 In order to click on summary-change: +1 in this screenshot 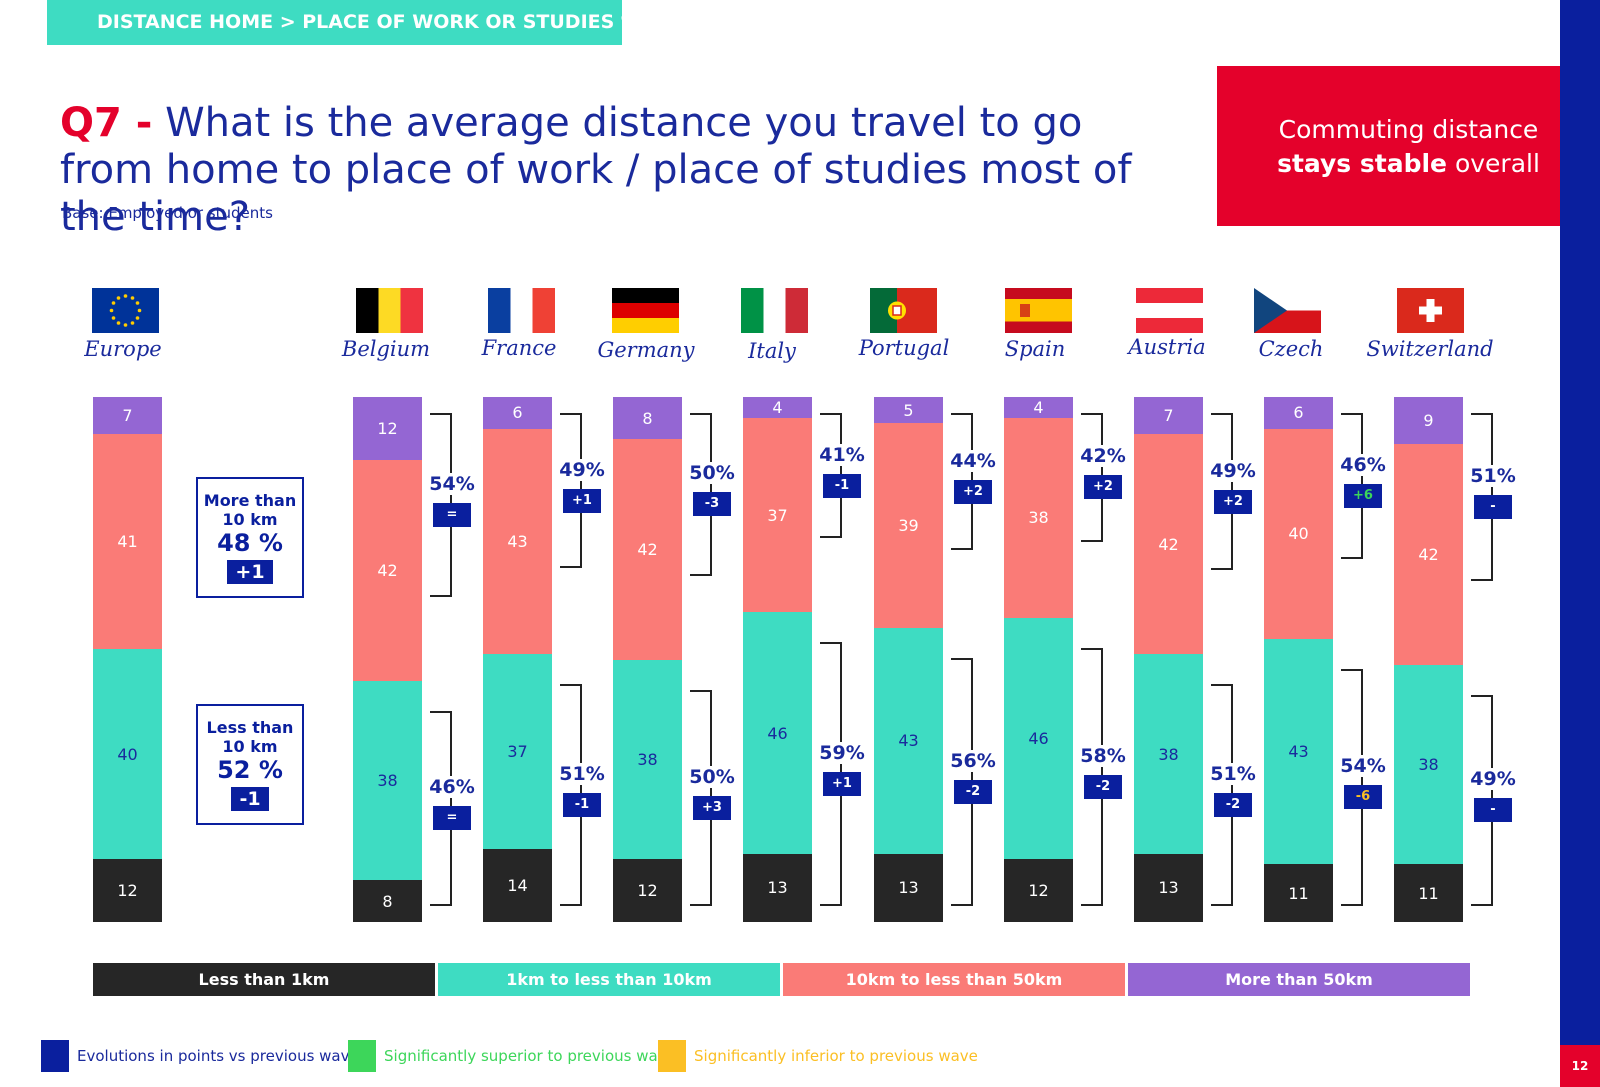, I will do `click(250, 572)`.